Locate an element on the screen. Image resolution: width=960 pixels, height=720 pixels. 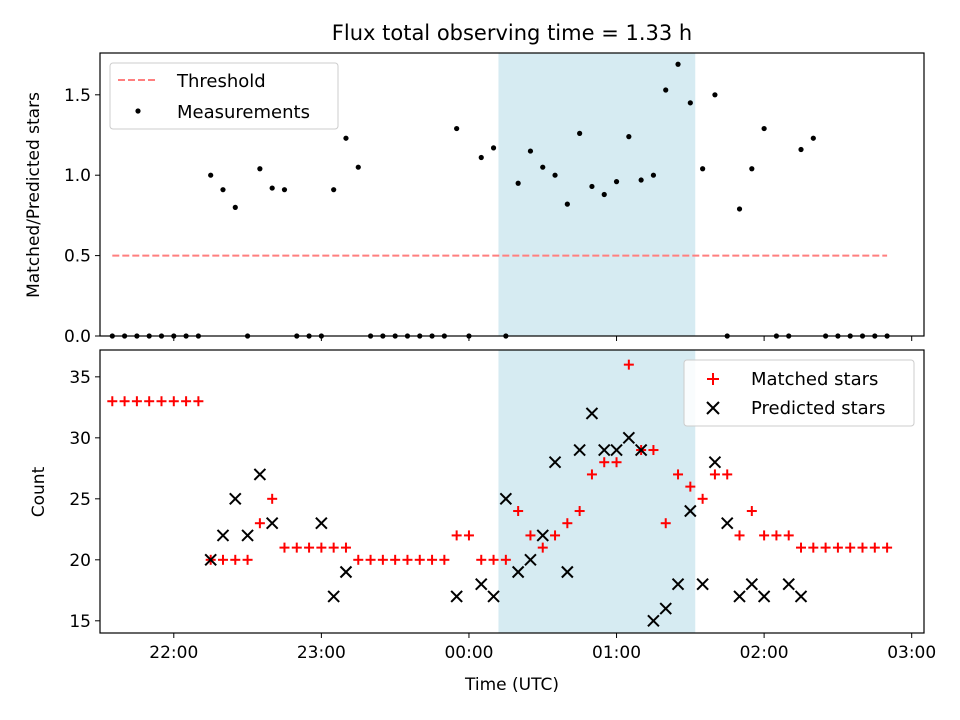
legend-matched-marker is located at coordinates (713, 379).